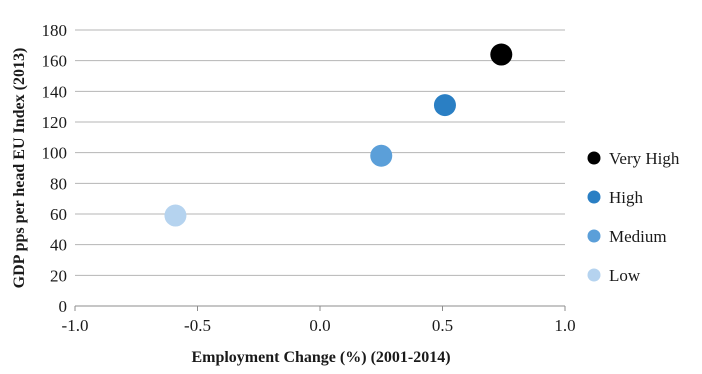  What do you see at coordinates (320, 357) in the screenshot?
I see `x-axis-title: Employment Change (%) (2001-2014)` at bounding box center [320, 357].